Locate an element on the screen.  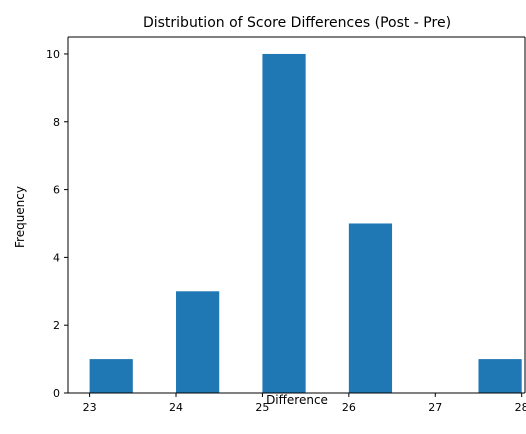
x-tick-label: 24 is located at coordinates (176, 407).